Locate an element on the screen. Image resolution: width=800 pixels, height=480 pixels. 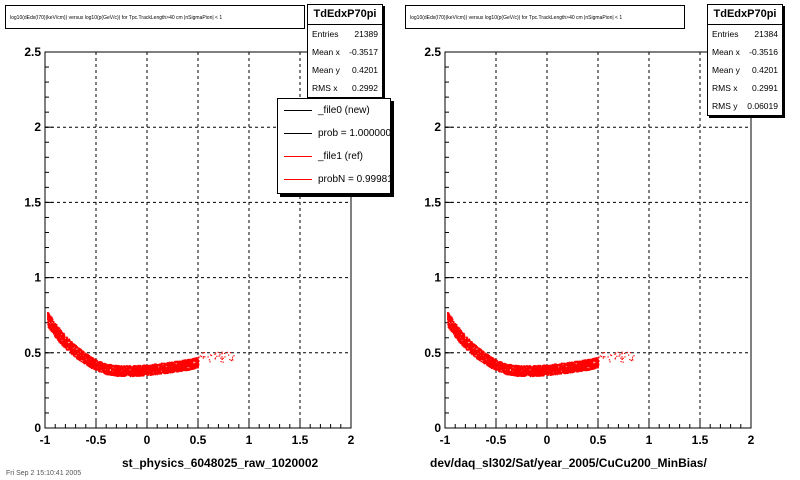
stats-value: 0.4201 is located at coordinates (365, 70).